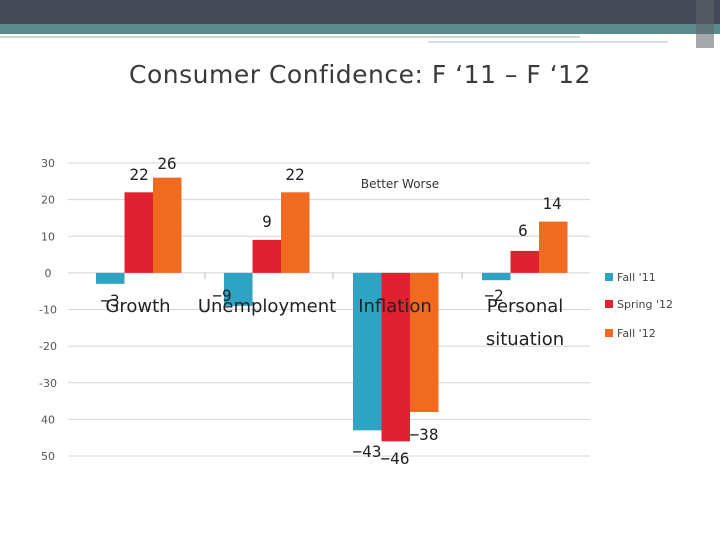 Image resolution: width=720 pixels, height=540 pixels. Describe the element at coordinates (48, 456) in the screenshot. I see `y-tick-label: 50` at that location.